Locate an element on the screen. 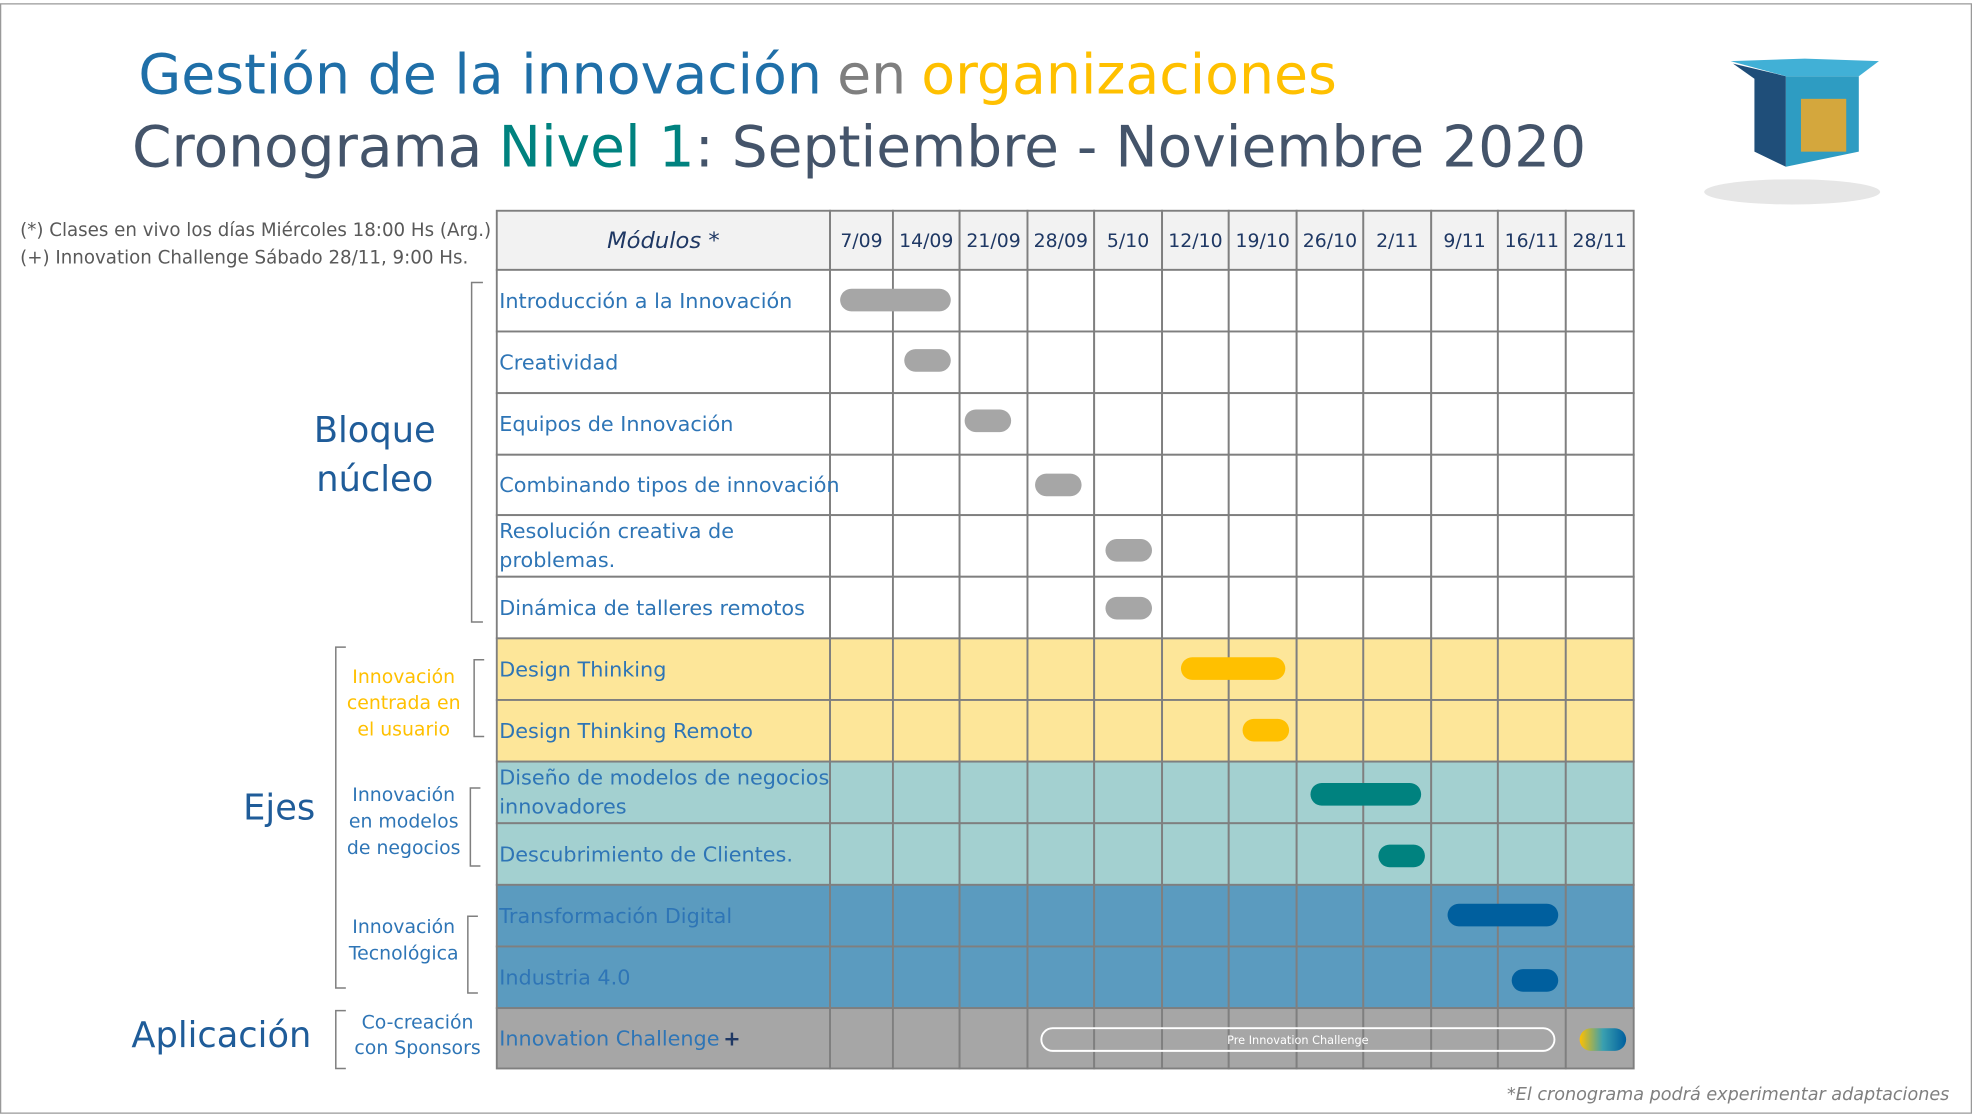 The height and width of the screenshot is (1117, 1972). module-name: Design Thinking Remoto is located at coordinates (626, 731).